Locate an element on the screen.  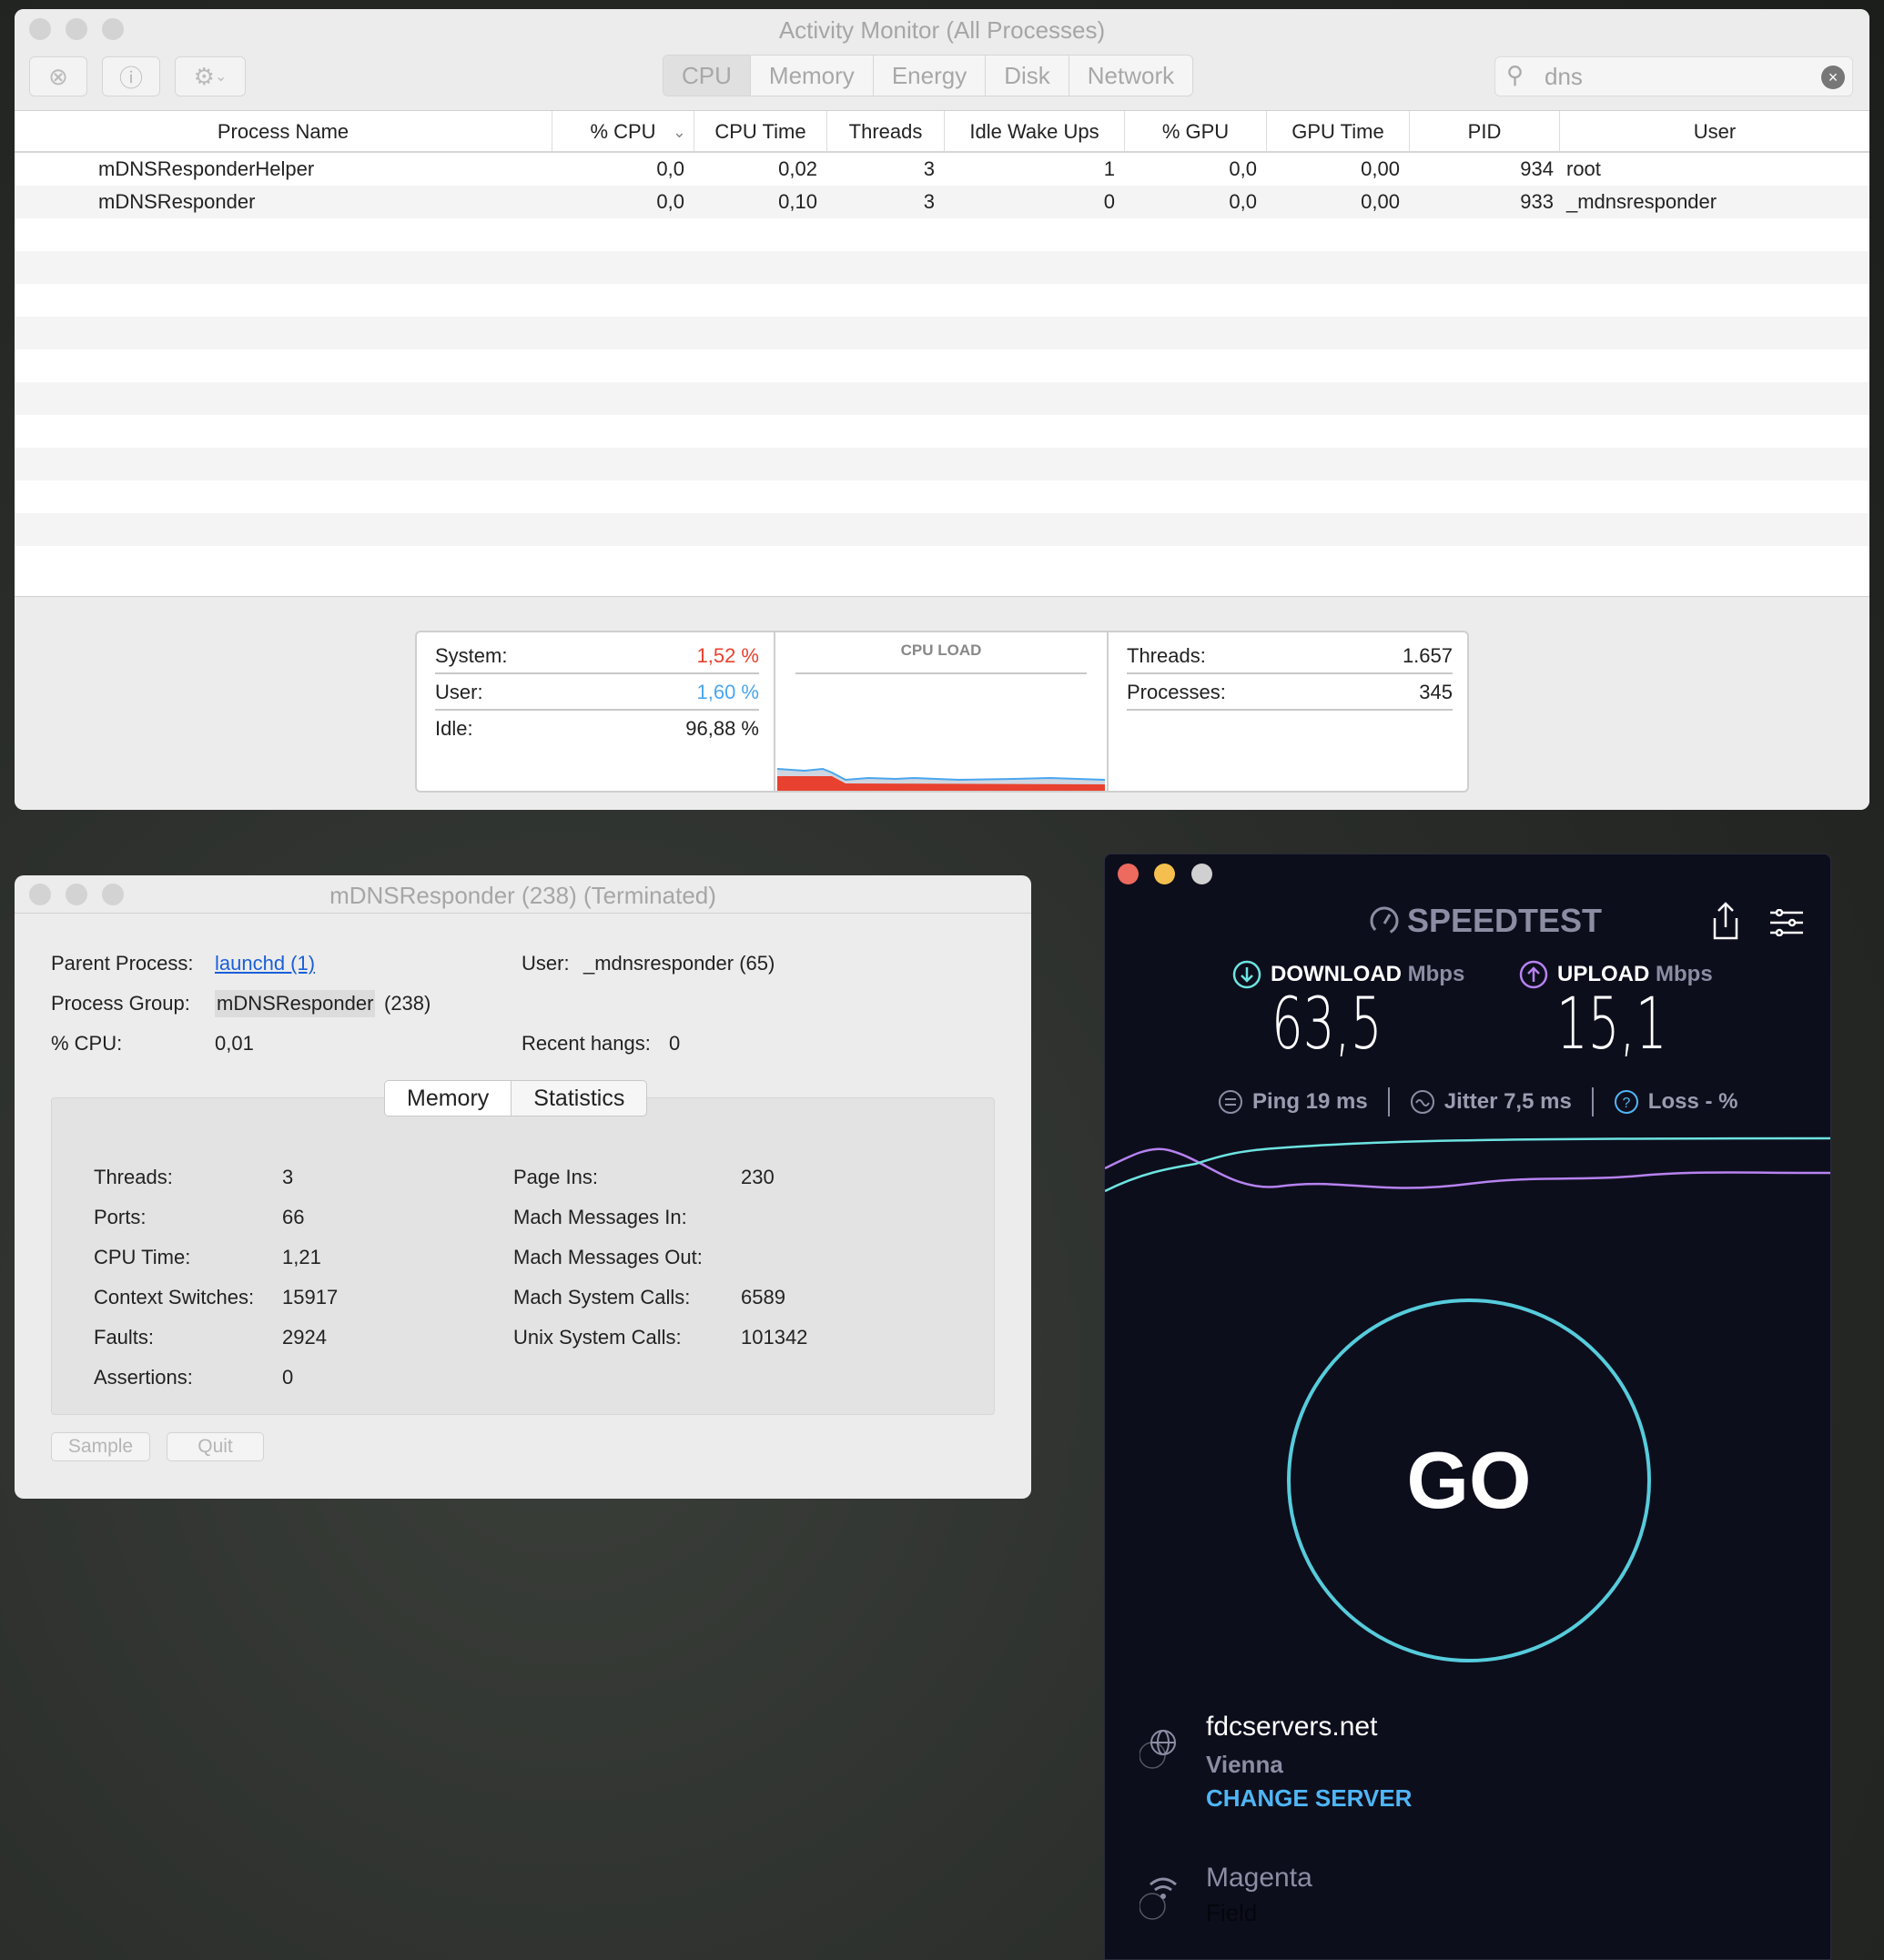
parent-label: Parent Process: is located at coordinates (123, 963).